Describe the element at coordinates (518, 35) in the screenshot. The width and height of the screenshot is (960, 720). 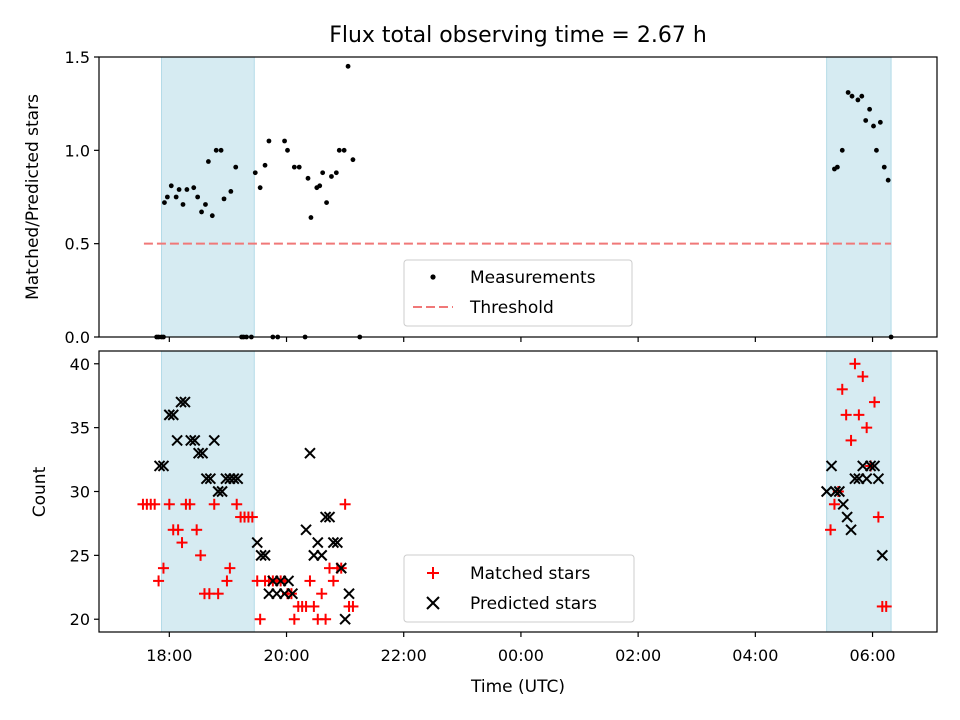
I see `chart-title: Flux total observing time = 2.67 h` at that location.